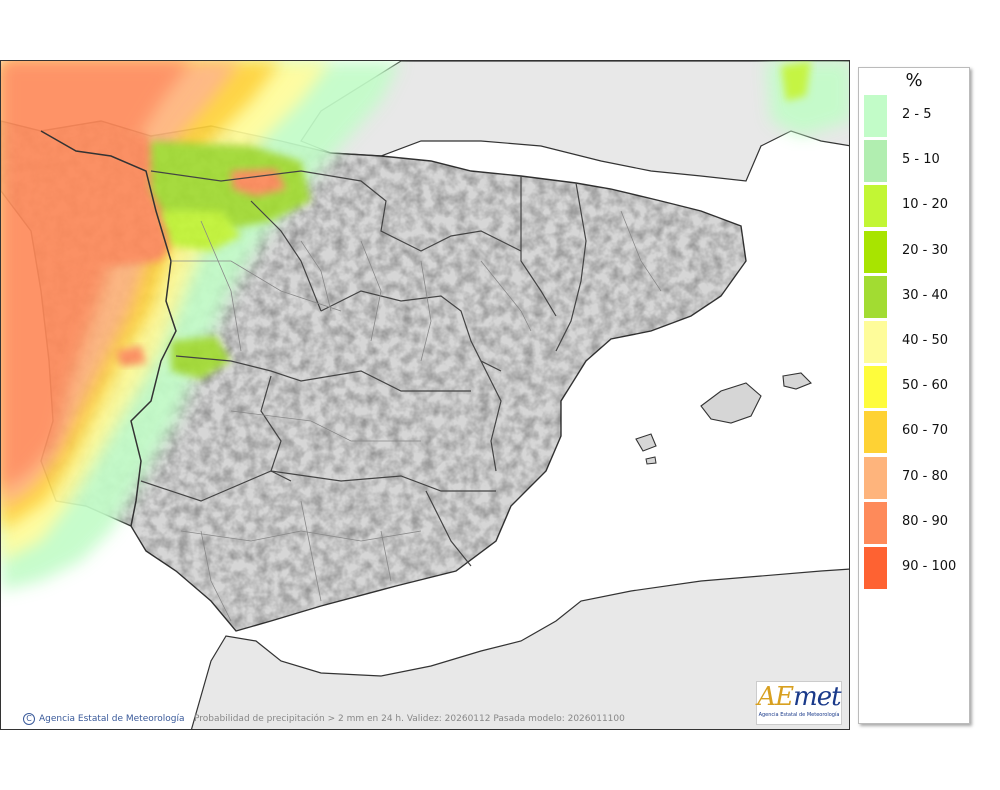 Image resolution: width=1000 pixels, height=790 pixels. I want to click on legend-label: 70 - 80, so click(925, 476).